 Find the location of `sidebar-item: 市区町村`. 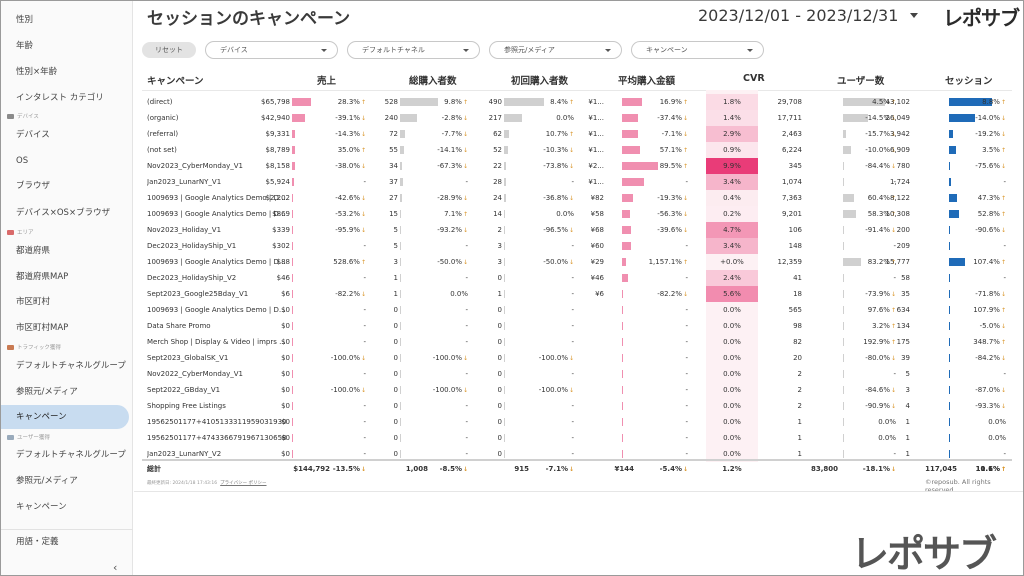

sidebar-item: 市区町村 is located at coordinates (65, 302).